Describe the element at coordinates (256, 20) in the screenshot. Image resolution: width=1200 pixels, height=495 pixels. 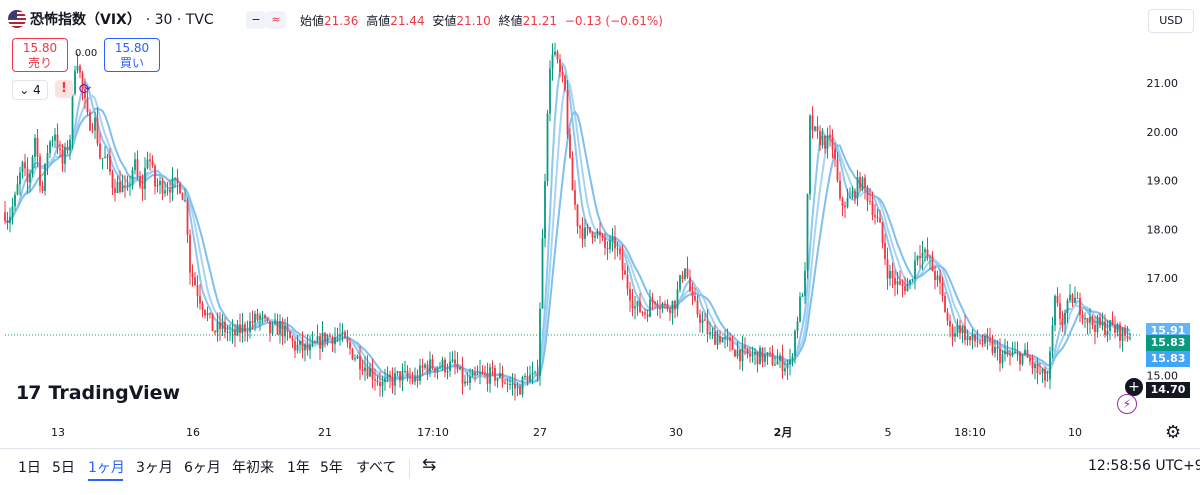
I see `collapse-button: −` at that location.